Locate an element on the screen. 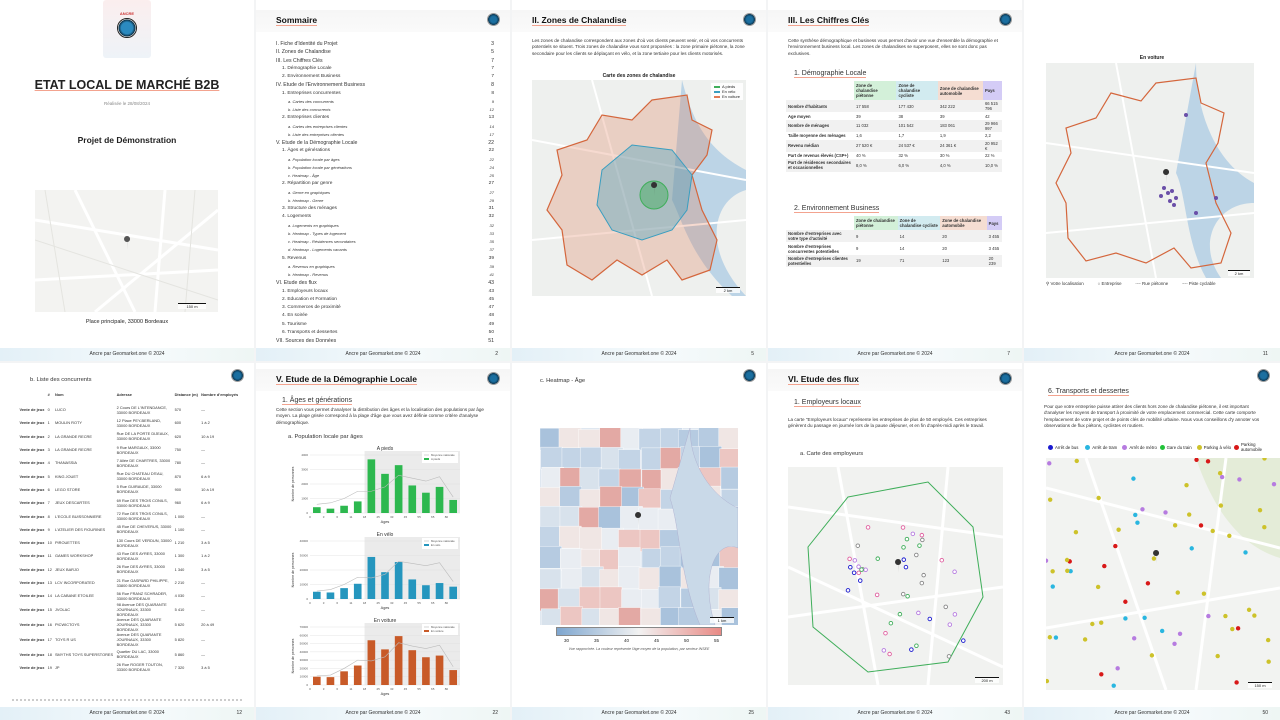 The image size is (1280, 720). age-heatmap: 1 km is located at coordinates (639, 526).